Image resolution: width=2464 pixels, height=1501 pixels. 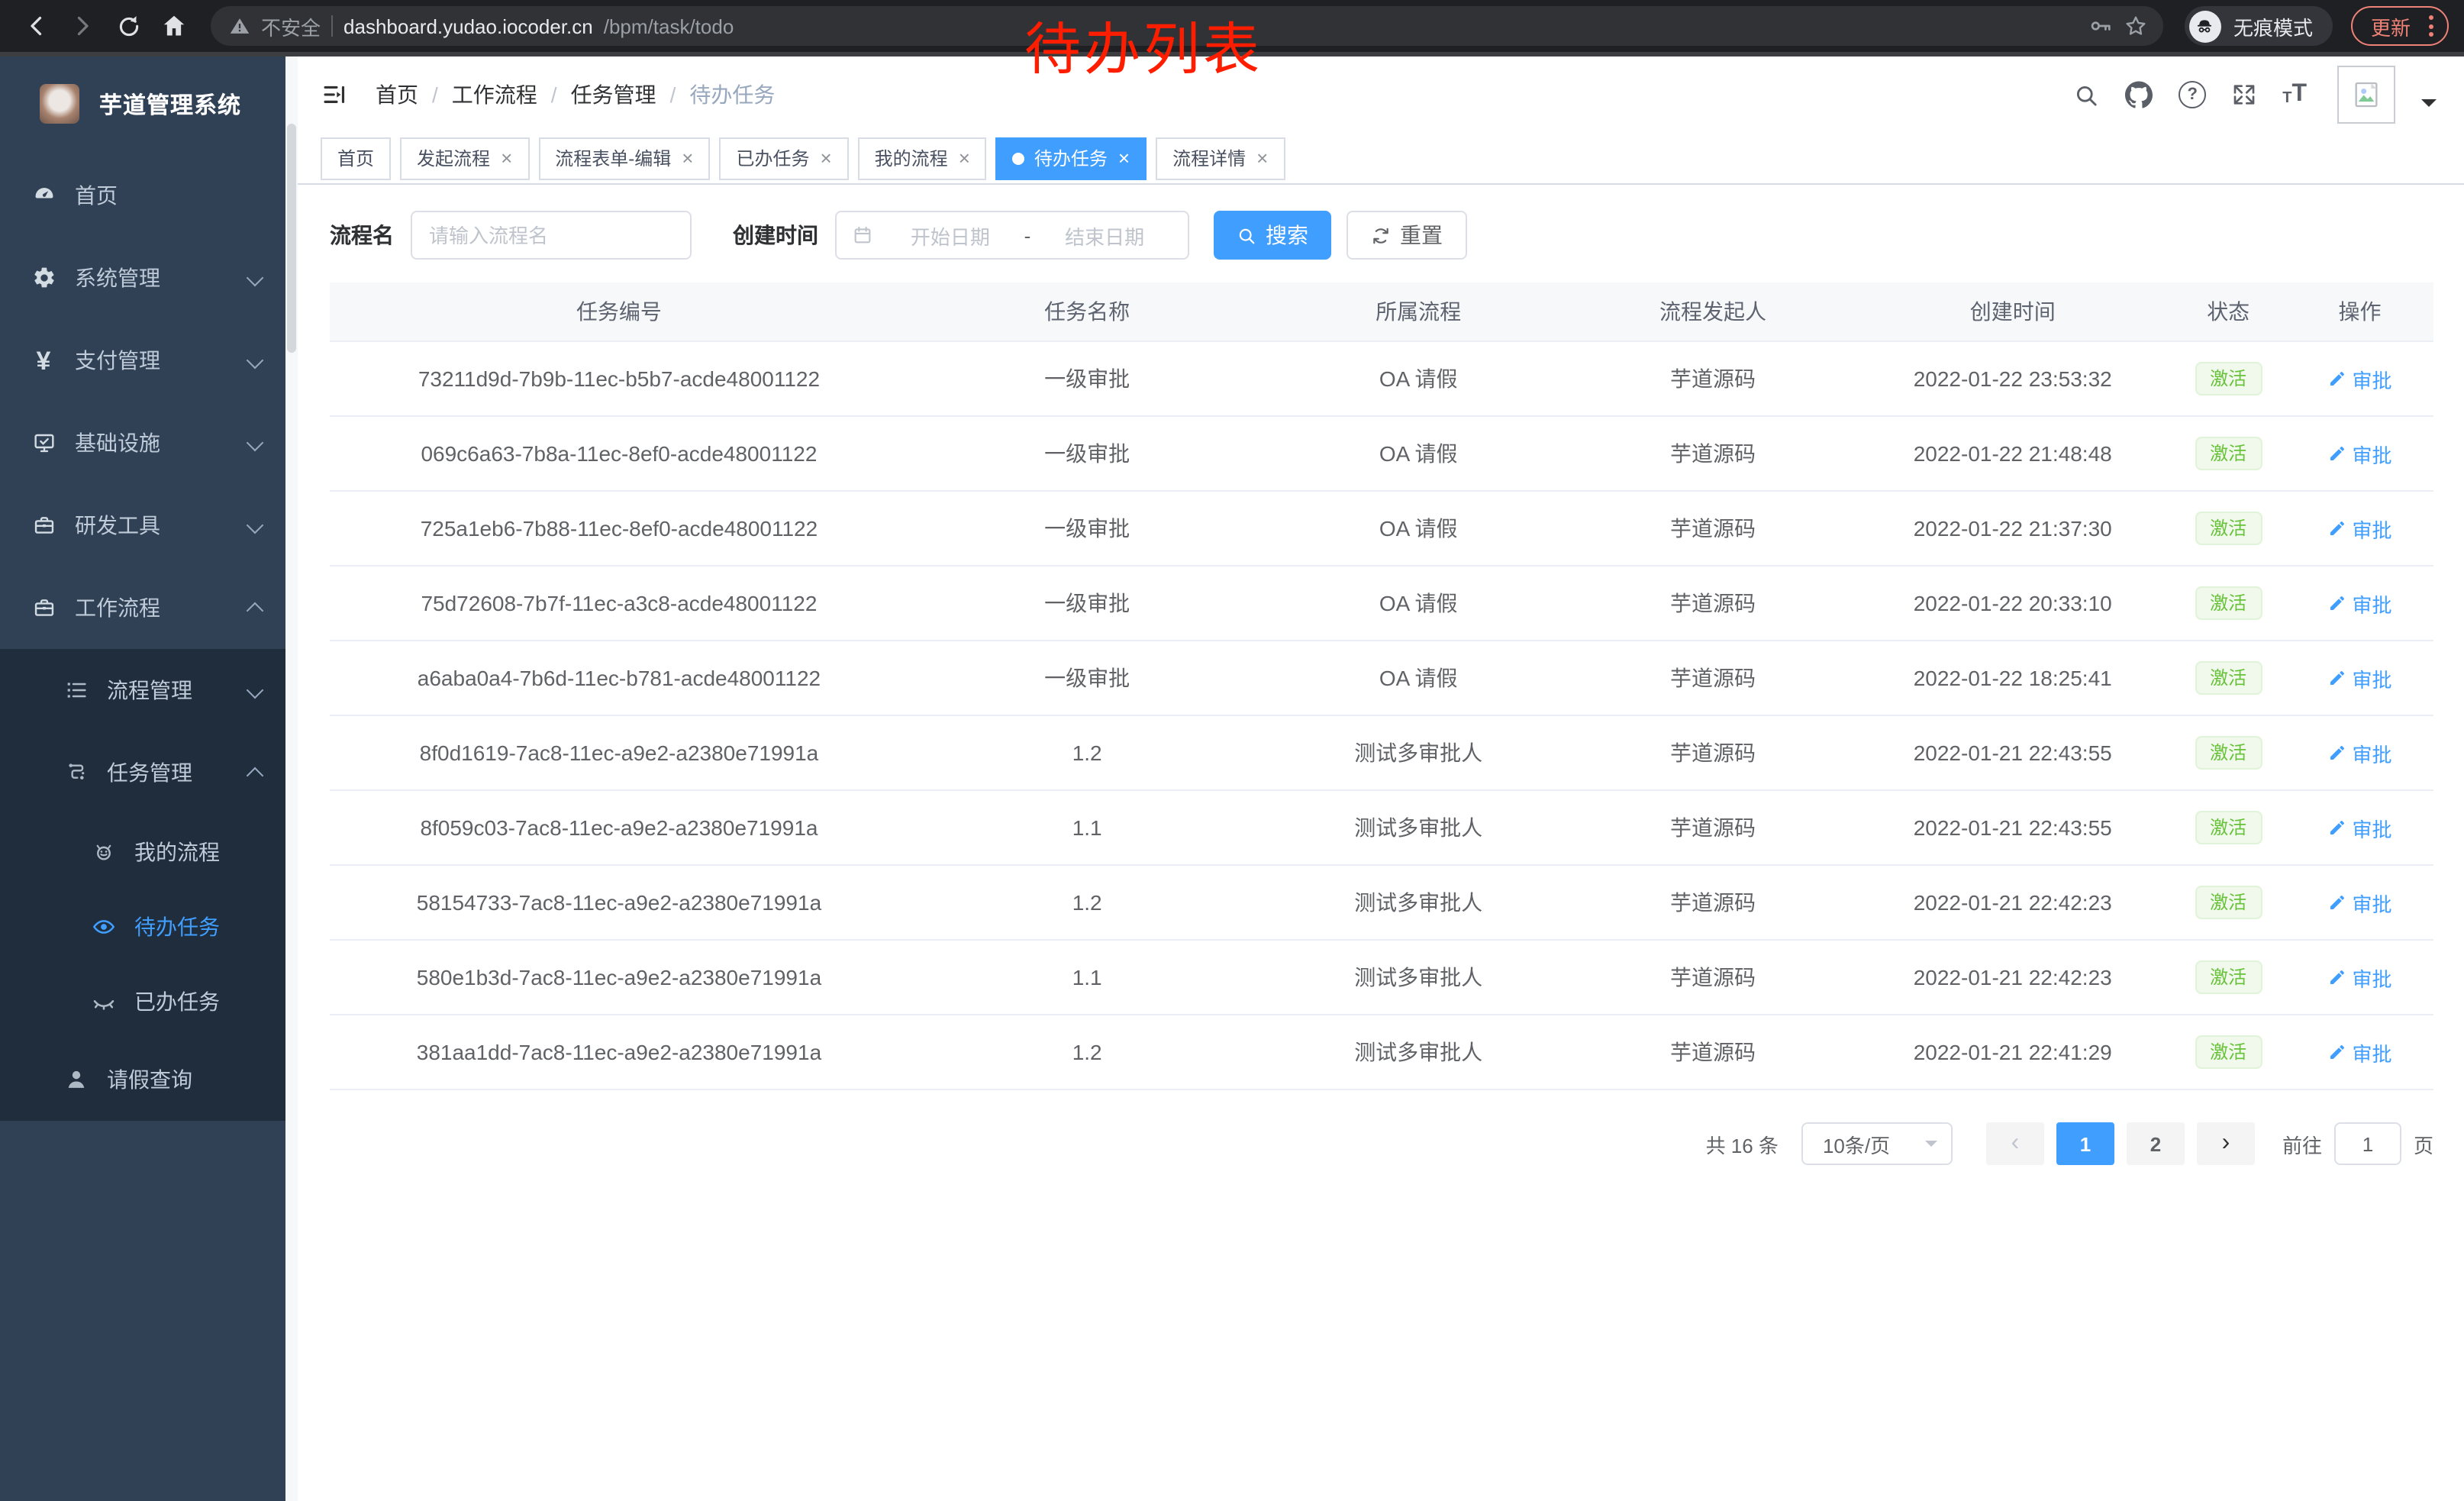 What do you see at coordinates (174, 26) in the screenshot?
I see `browser-home-icon` at bounding box center [174, 26].